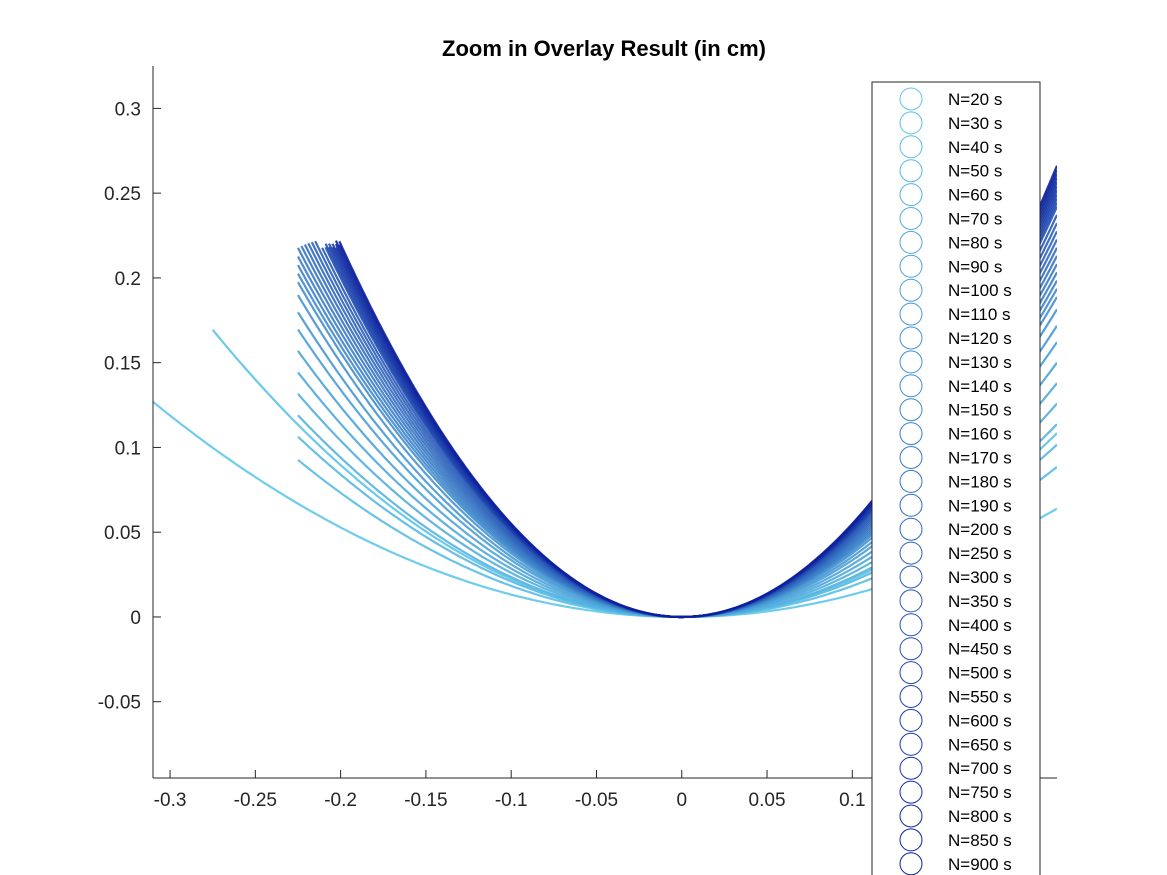 This screenshot has width=1167, height=875. I want to click on legend-entry: N=140 s, so click(980, 386).